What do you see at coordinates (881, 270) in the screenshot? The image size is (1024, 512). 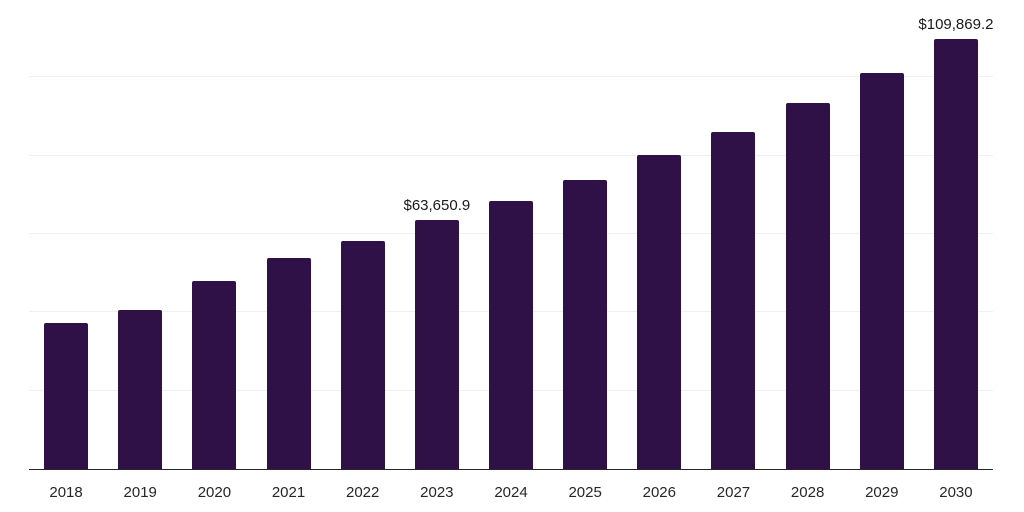 I see `bar-2029` at bounding box center [881, 270].